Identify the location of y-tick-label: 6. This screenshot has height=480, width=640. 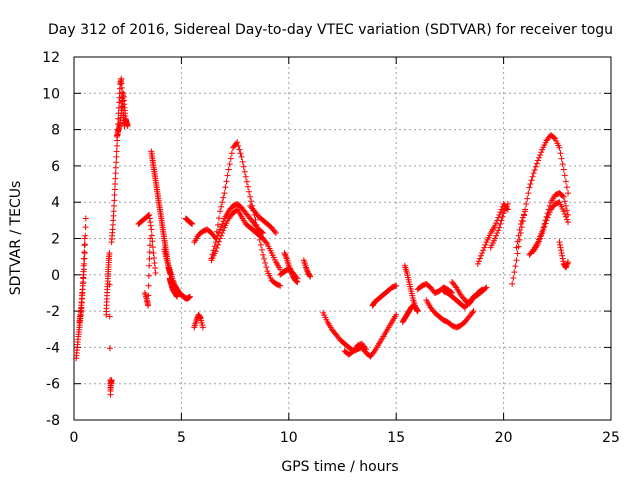
(55, 167).